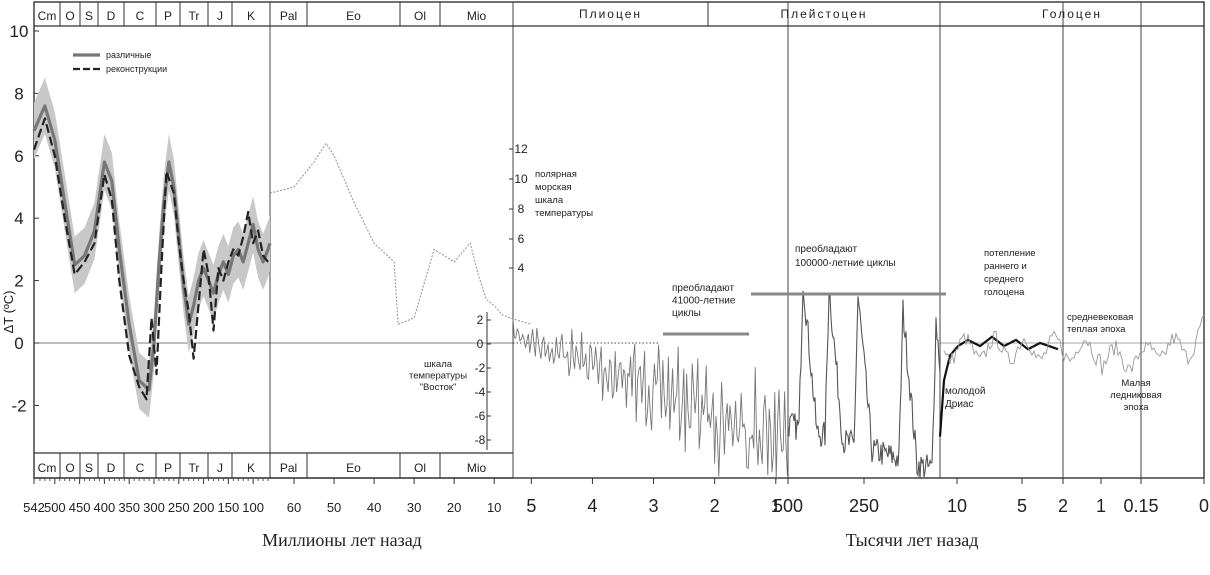  Describe the element at coordinates (521, 179) in the screenshot. I see `polar-tick-label: 10` at that location.